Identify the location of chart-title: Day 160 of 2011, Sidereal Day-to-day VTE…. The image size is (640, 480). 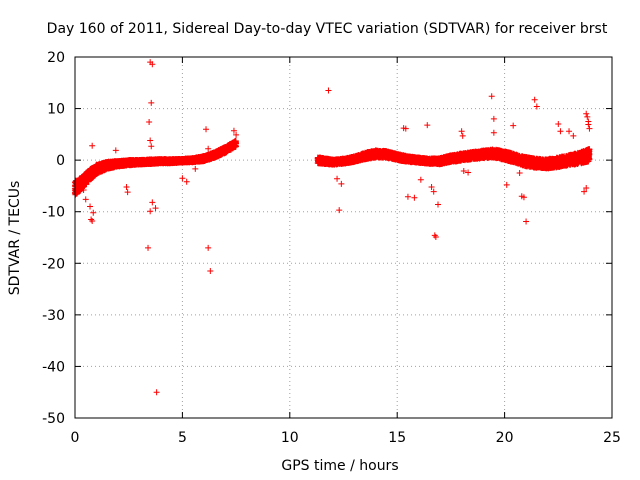
(327, 29).